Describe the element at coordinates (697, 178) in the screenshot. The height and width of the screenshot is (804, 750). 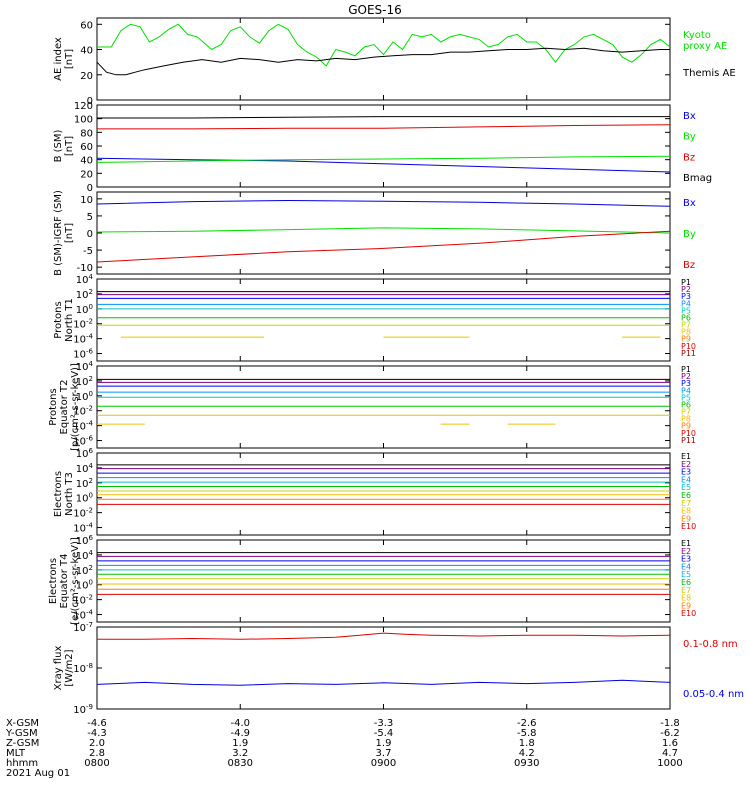
I see `legend-label: Bmag` at that location.